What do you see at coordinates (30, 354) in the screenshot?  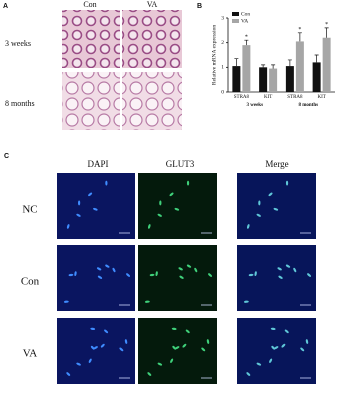 I see `row-label: VA` at bounding box center [30, 354].